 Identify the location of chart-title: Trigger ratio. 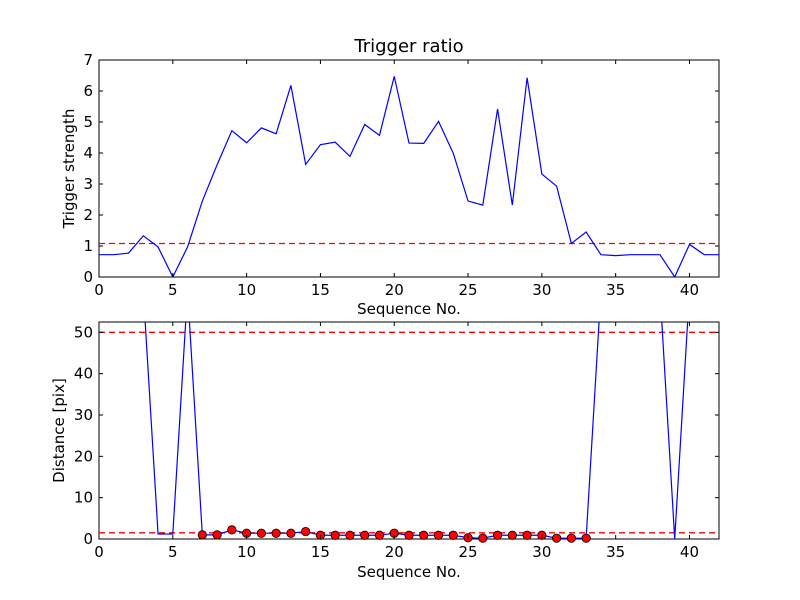
(408, 46).